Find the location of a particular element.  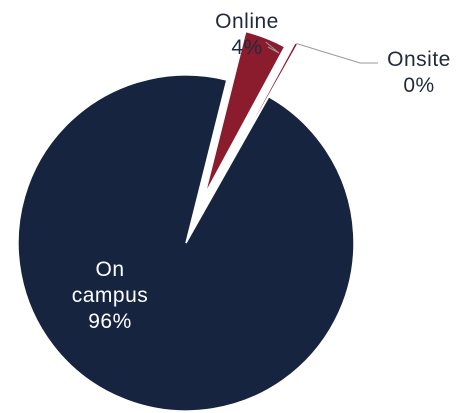

leader-line-onsite is located at coordinates (337, 53).